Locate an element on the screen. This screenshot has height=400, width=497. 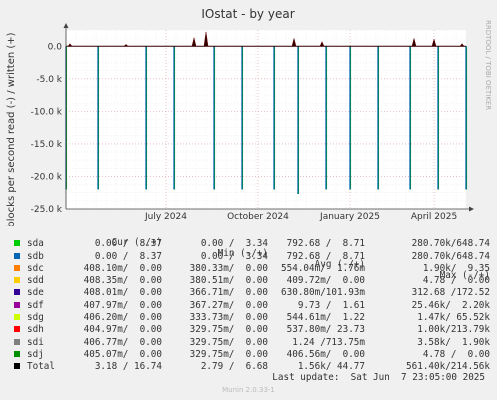
legend-cur: 406.20m/ 0.00 is located at coordinates (122, 318).